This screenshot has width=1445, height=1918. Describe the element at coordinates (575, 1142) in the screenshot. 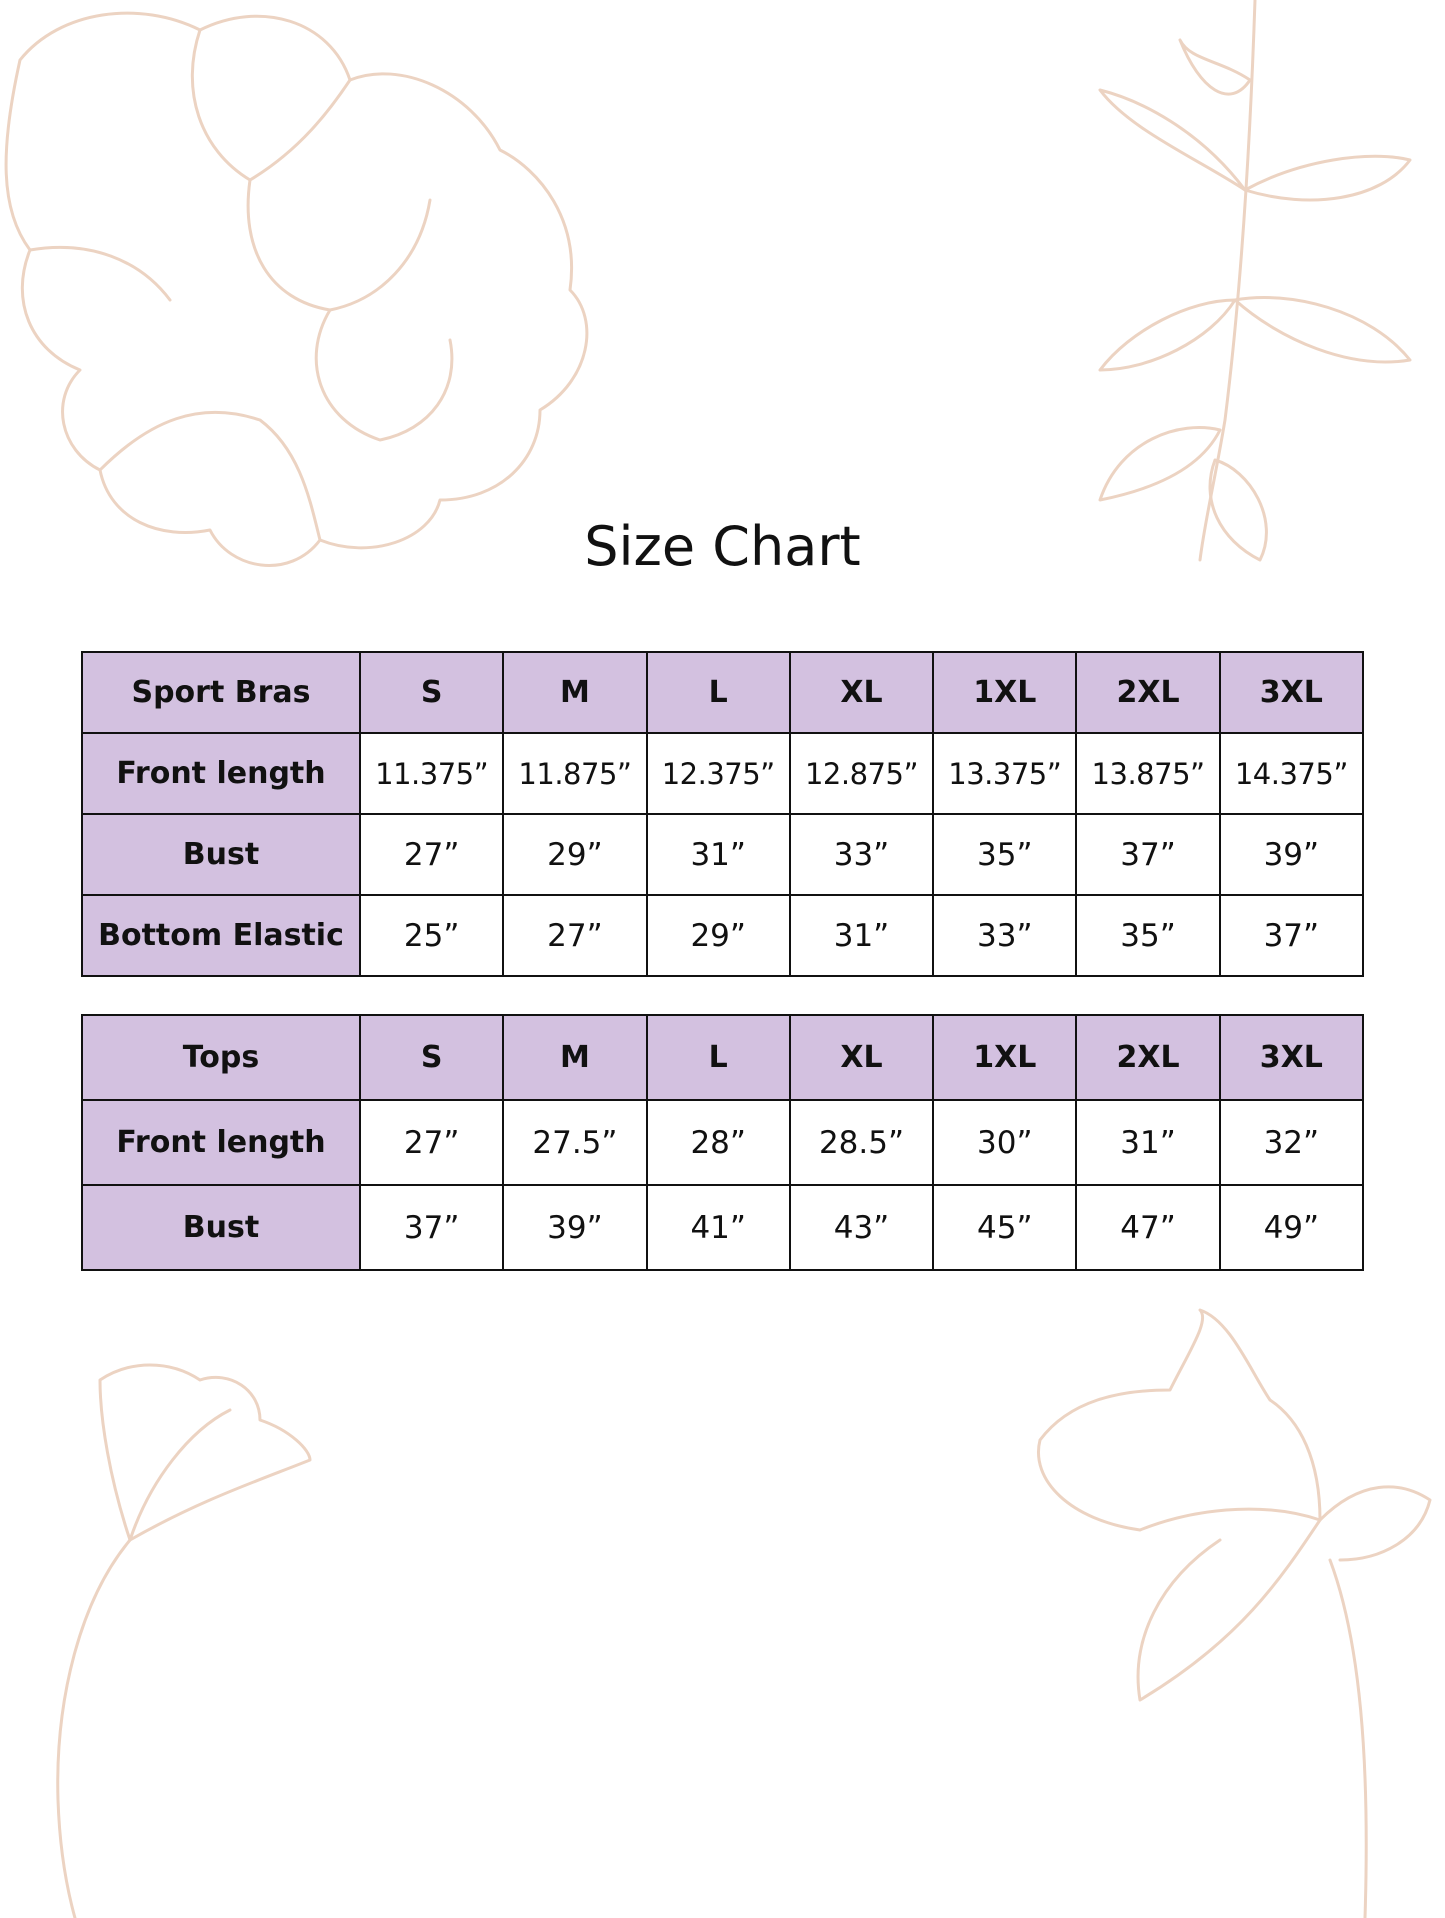

I see `table-cell: 27.5”` at that location.